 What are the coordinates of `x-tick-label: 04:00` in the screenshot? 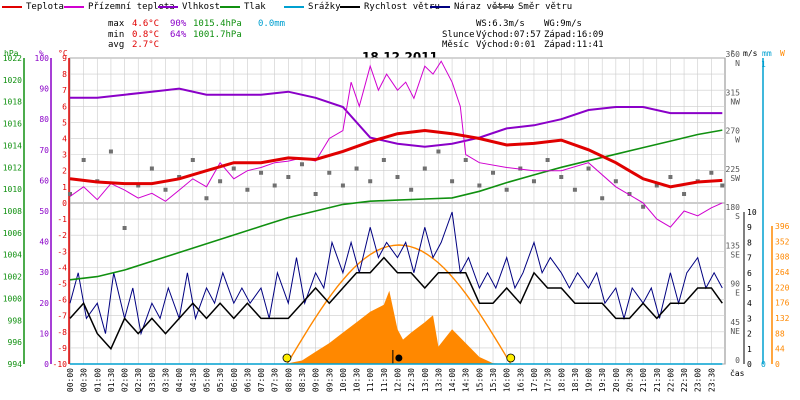 It's located at (179, 380).